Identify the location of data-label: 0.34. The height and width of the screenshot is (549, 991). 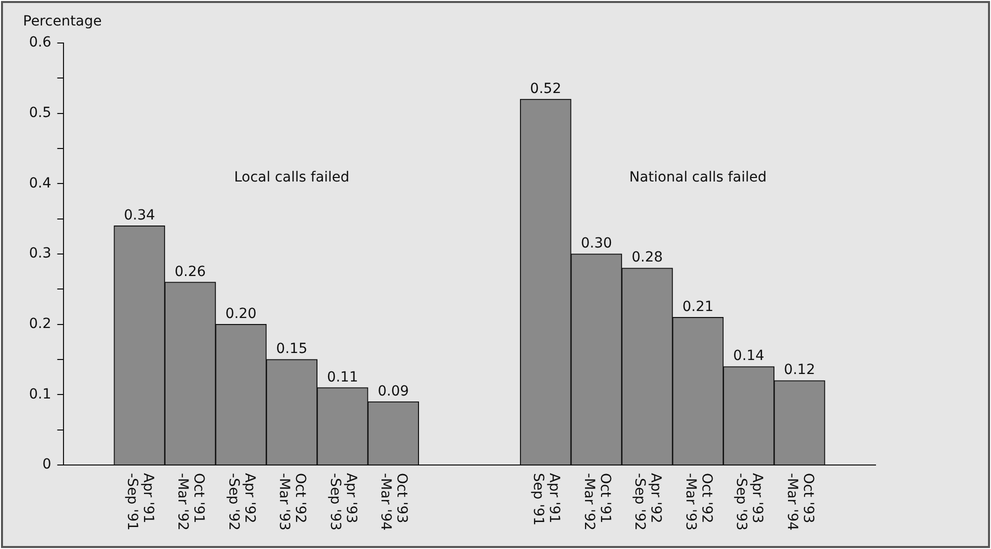
(140, 216).